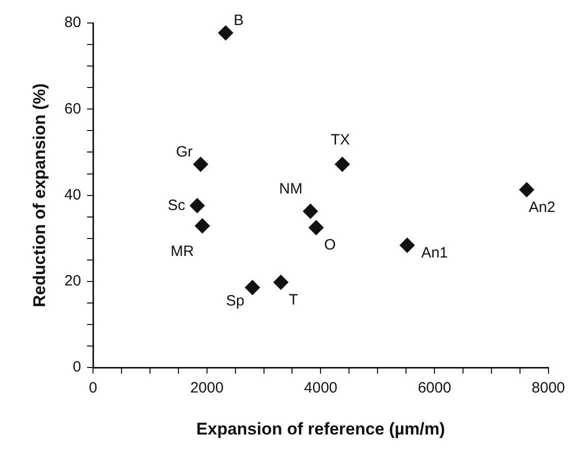  Describe the element at coordinates (549, 388) in the screenshot. I see `x-tick-label: 8000` at that location.